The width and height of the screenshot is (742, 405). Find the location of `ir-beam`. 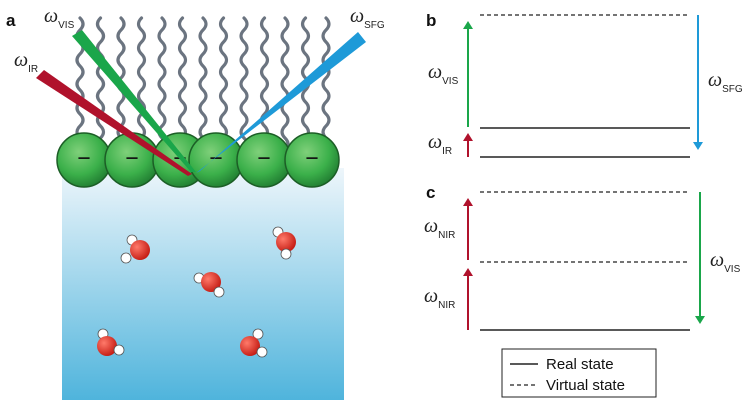

ir-beam is located at coordinates (114, 123).